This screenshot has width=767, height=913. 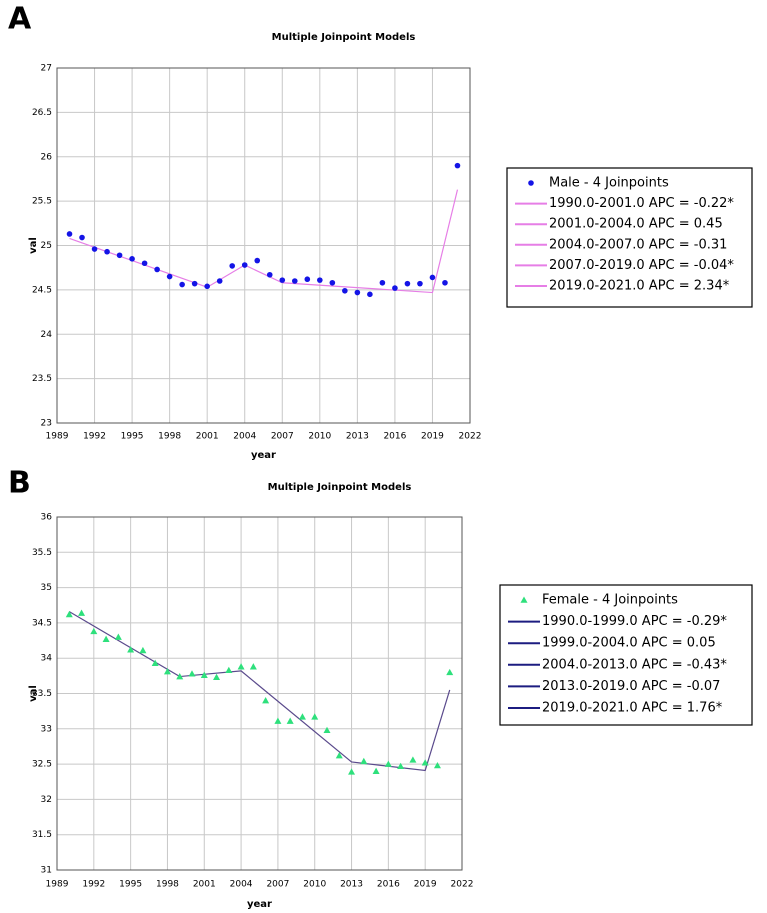 I want to click on x-tick-label: 2010, so click(x=319, y=437).